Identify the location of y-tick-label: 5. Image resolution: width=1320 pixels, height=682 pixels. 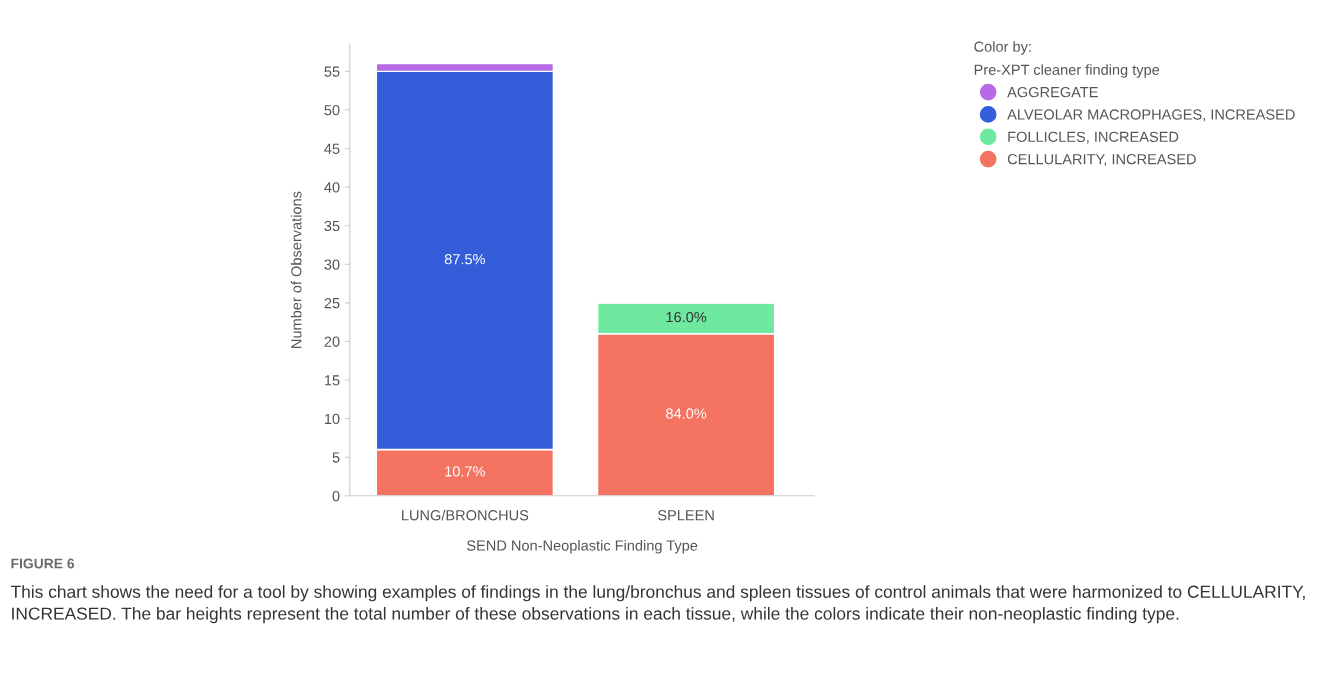
(336, 457).